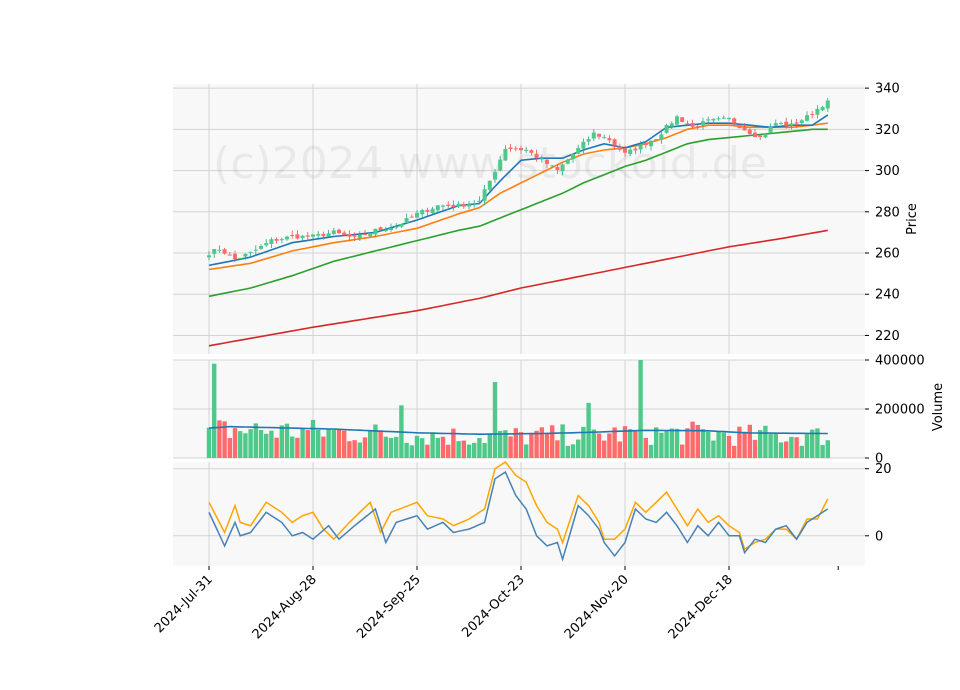 This screenshot has width=960, height=690. What do you see at coordinates (285, 607) in the screenshot?
I see `date-tick-label: 2024-Aug-28` at bounding box center [285, 607].